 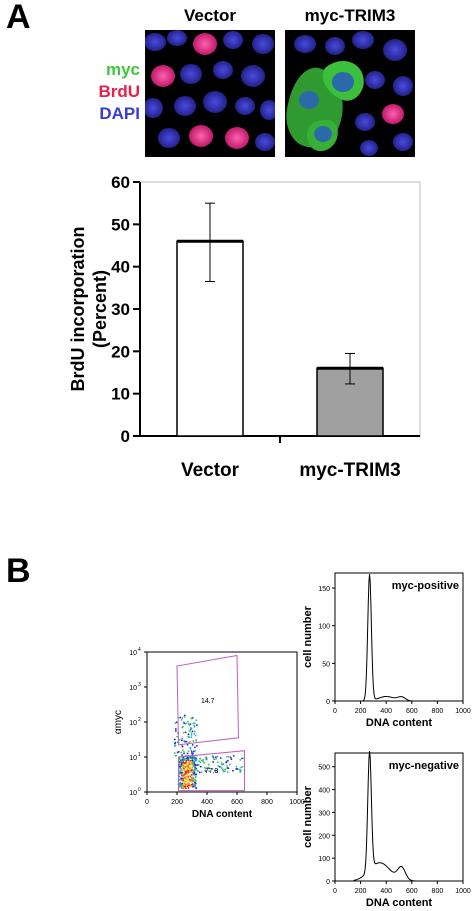 What do you see at coordinates (425, 586) in the screenshot?
I see `hist-title: myc-positive` at bounding box center [425, 586].